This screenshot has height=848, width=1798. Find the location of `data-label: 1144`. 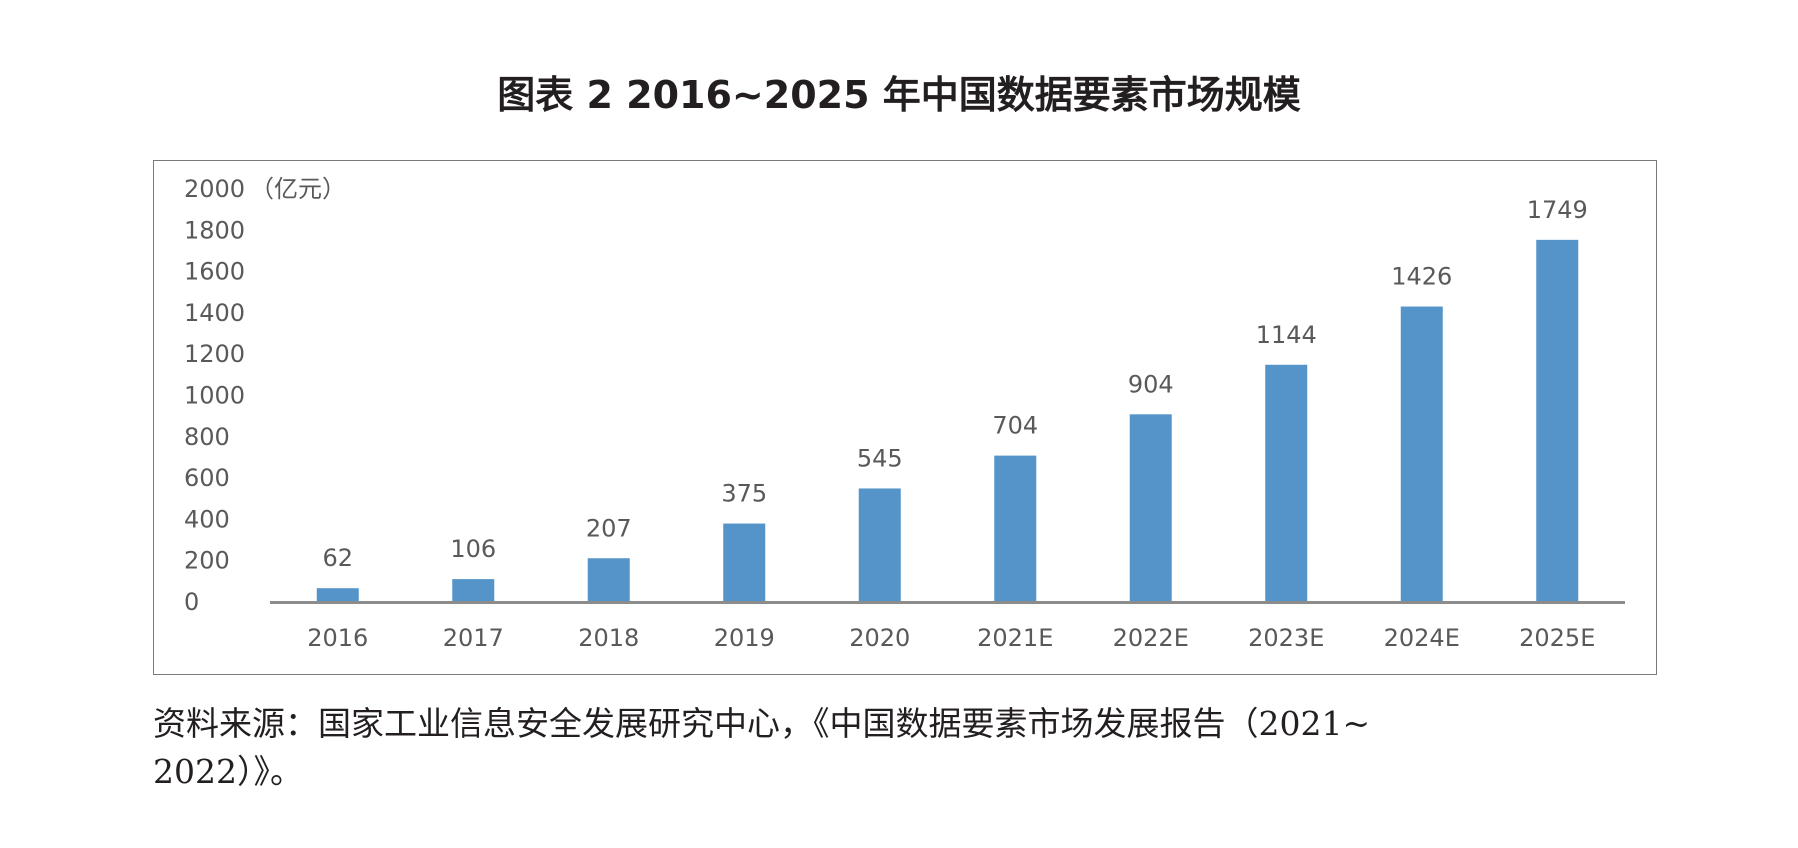

data-label: 1144 is located at coordinates (1286, 335).